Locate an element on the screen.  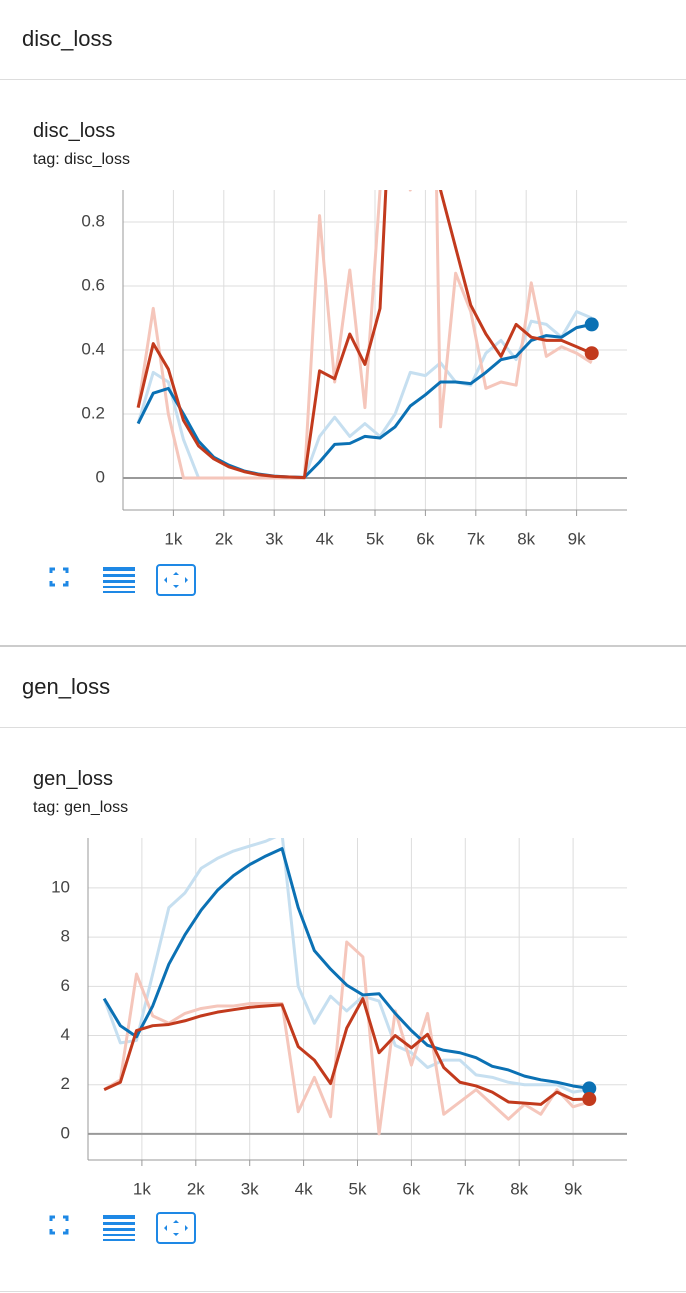
y-tick-label: 8 is located at coordinates (65, 936).